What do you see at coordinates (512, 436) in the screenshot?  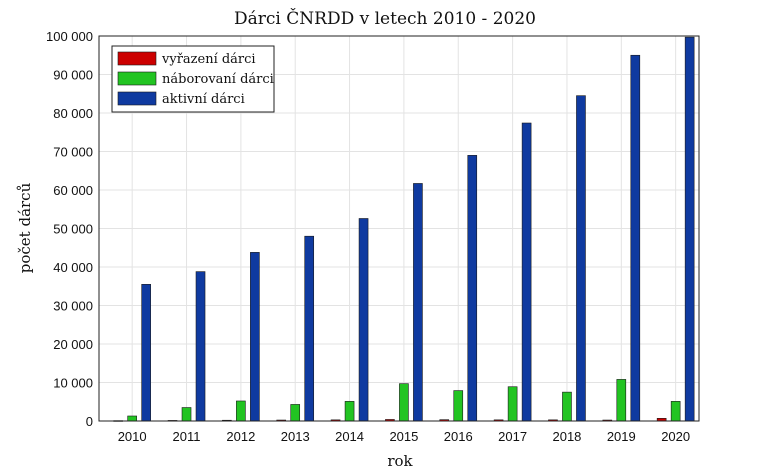 I see `x-tick-label: 2017` at bounding box center [512, 436].